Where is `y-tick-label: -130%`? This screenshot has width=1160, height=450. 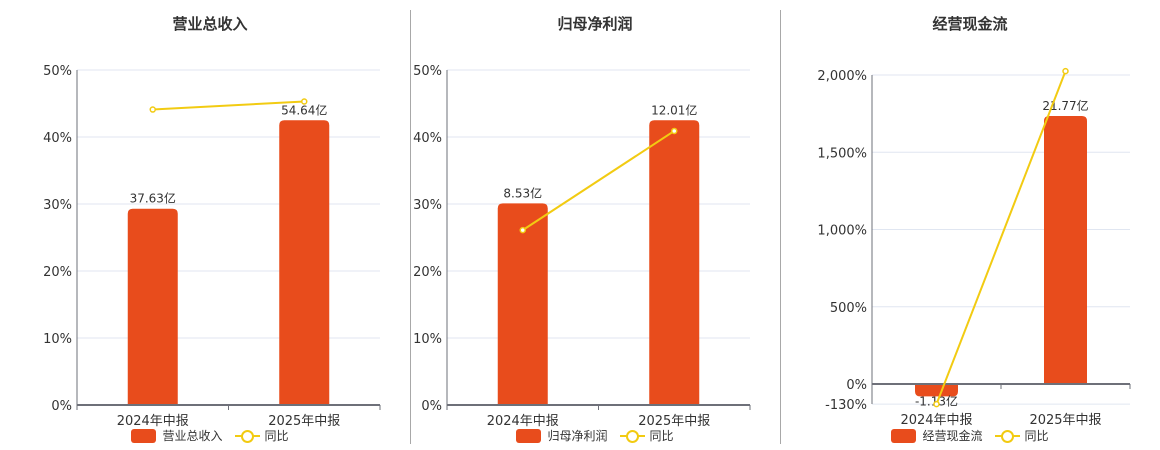 y-tick-label: -130% is located at coordinates (846, 405).